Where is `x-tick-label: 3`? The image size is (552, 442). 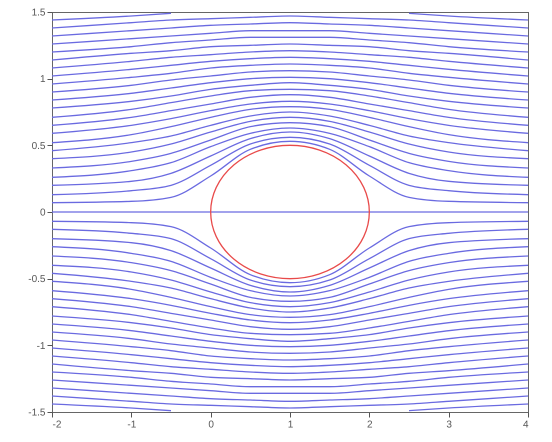
x-tick-label: 3 is located at coordinates (449, 425).